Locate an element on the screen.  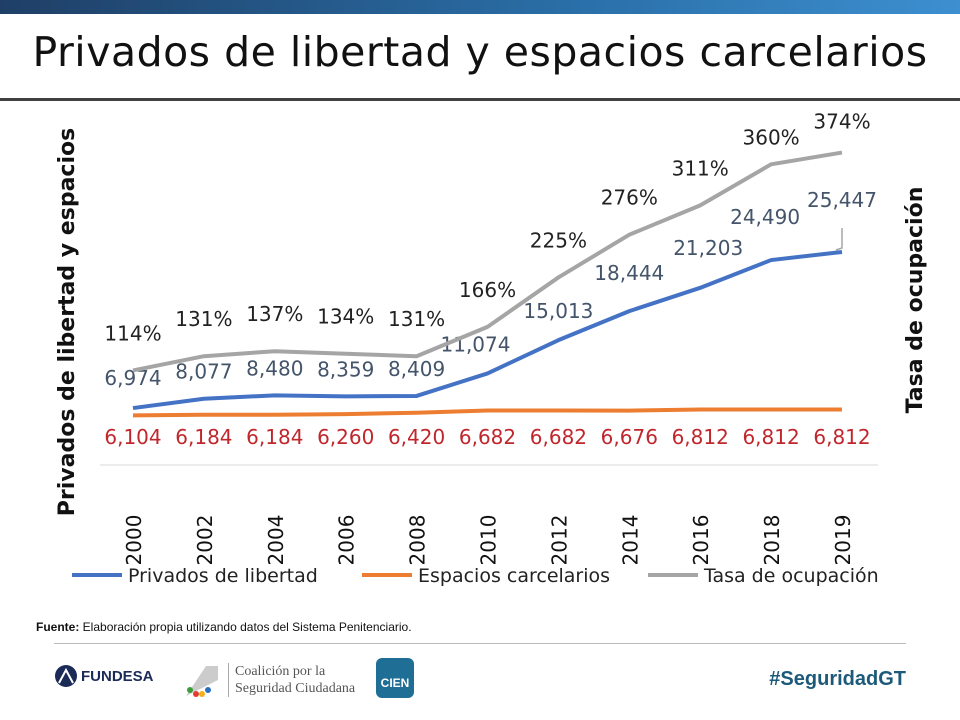
x-tick-label: 2012 is located at coordinates (559, 540).